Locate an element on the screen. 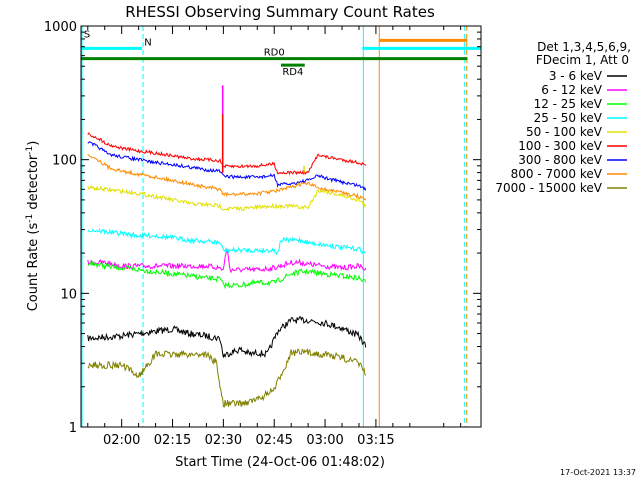 The height and width of the screenshot is (480, 640). state-flags: S N RD0 RD4 is located at coordinates (281, 53).